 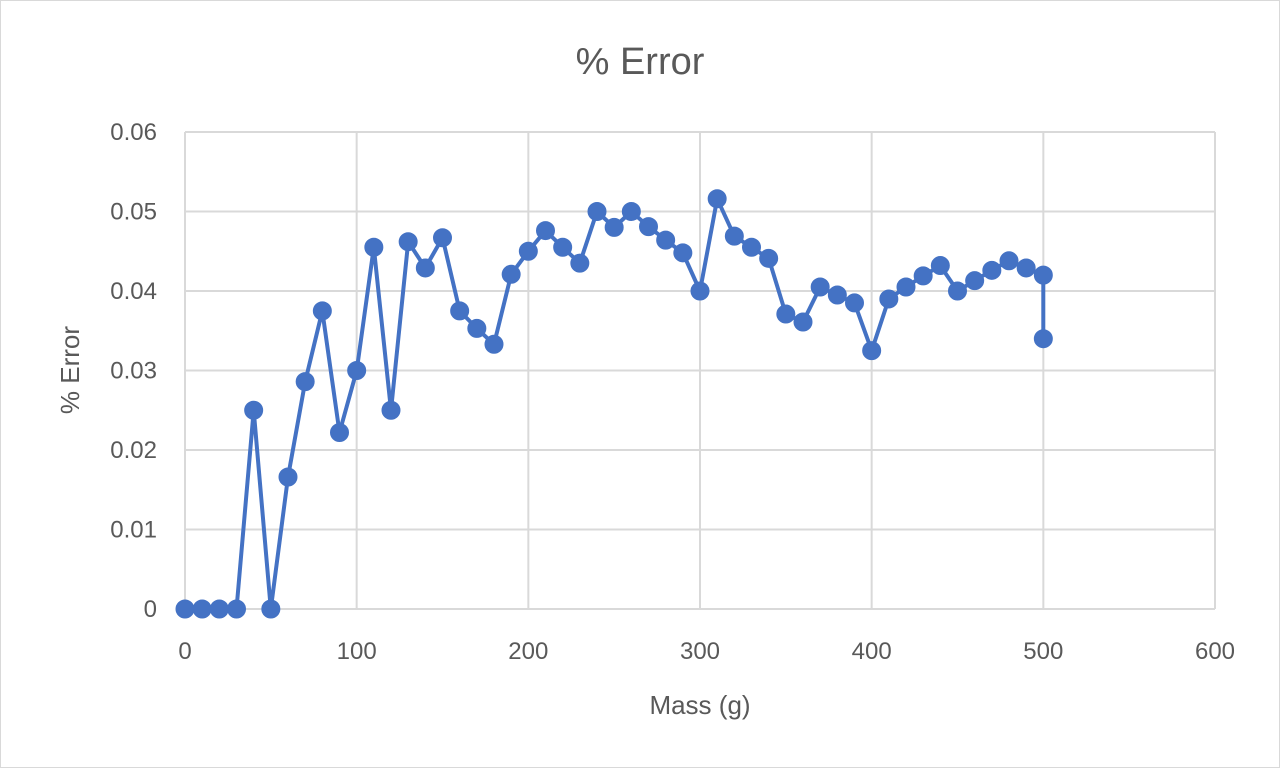 I want to click on y-tick-label: 0.05, so click(x=133, y=212).